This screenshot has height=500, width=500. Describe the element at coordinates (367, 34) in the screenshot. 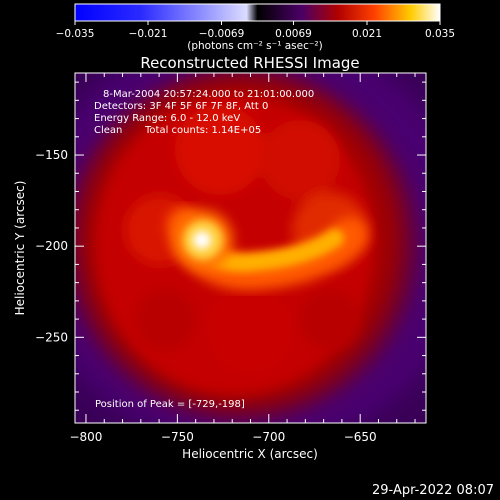

I see `colorbar-tick-label: 0.021` at that location.